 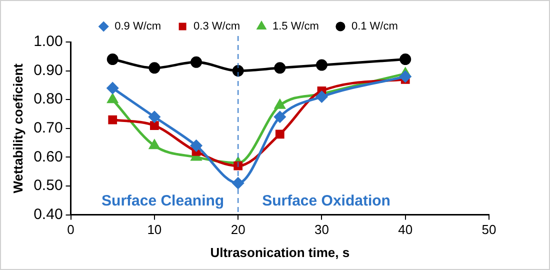 What do you see at coordinates (48, 128) in the screenshot?
I see `y-tick-label: 0.70` at bounding box center [48, 128].